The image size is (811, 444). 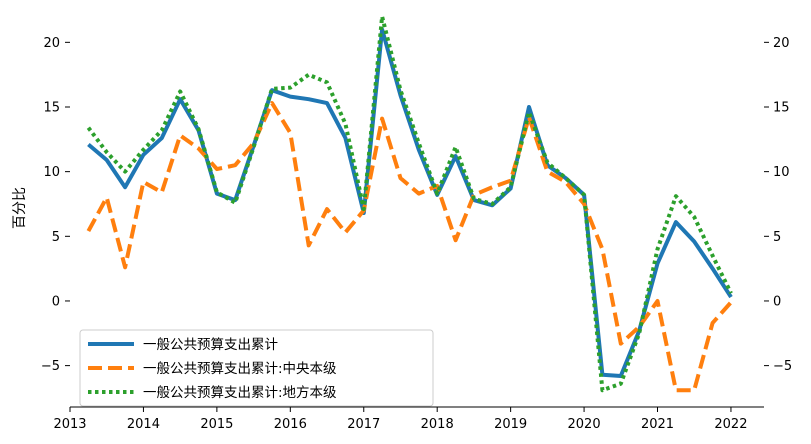 What do you see at coordinates (240, 369) in the screenshot?
I see `legend-label-2: 一般公共预算支出累计:中央本级` at bounding box center [240, 369].